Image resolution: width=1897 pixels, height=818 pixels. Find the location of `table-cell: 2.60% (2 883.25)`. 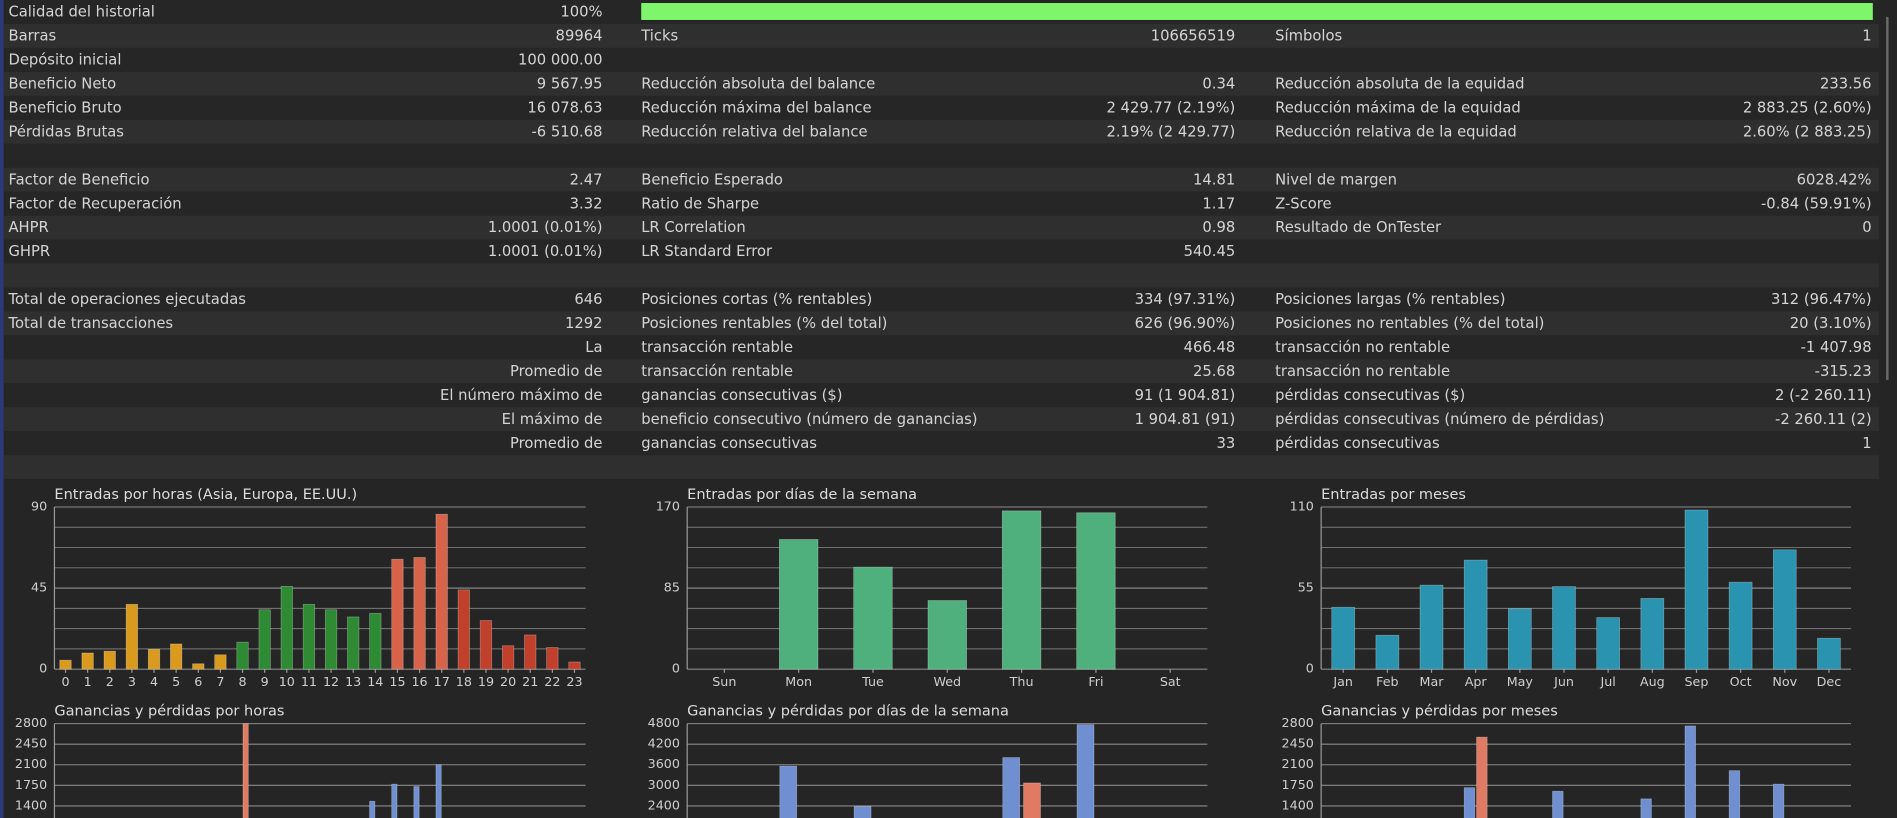

table-cell: 2.60% (2 883.25) is located at coordinates (1807, 131).